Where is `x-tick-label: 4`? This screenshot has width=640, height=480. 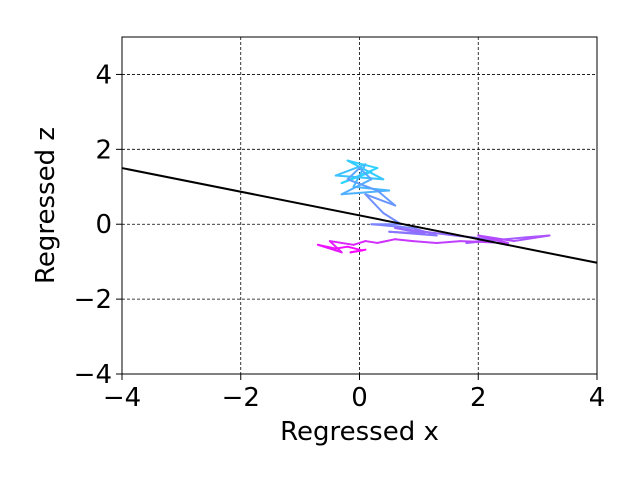 x-tick-label: 4 is located at coordinates (597, 398).